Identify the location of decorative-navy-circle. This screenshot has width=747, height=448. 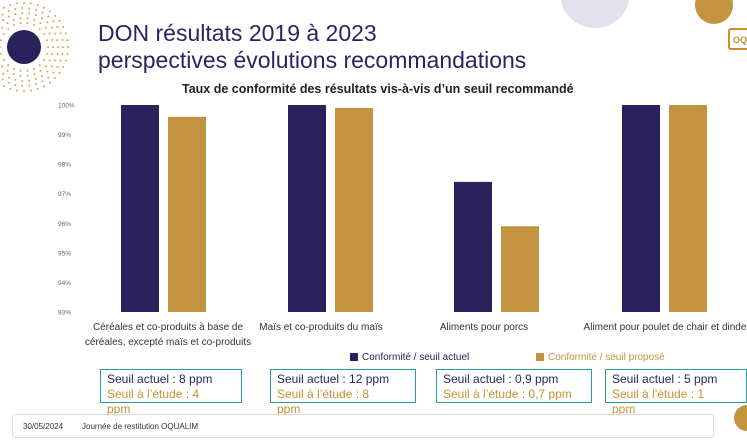
(24, 47).